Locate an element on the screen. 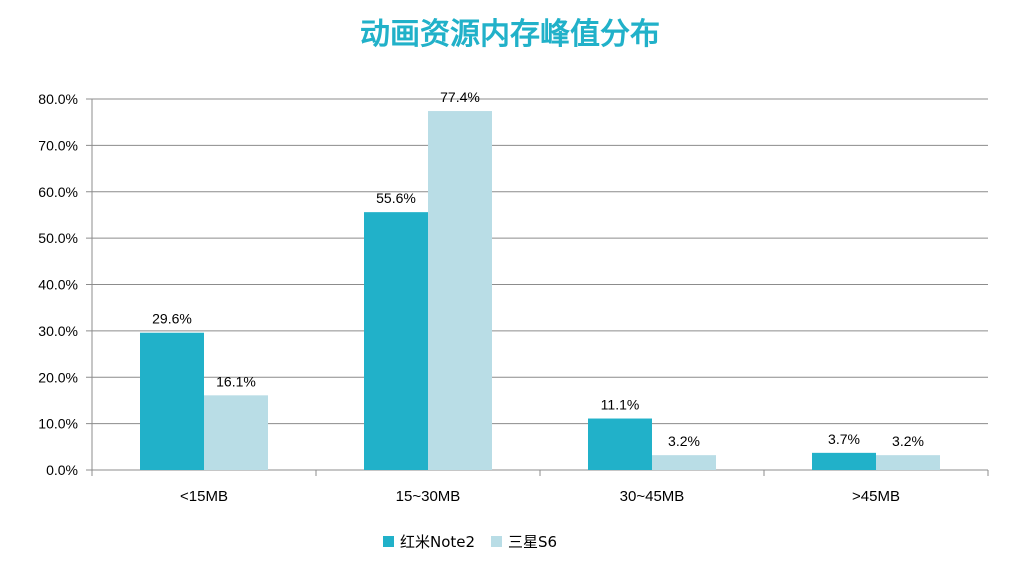 This screenshot has width=1020, height=570. y-tick-label: 80.0% is located at coordinates (58, 99).